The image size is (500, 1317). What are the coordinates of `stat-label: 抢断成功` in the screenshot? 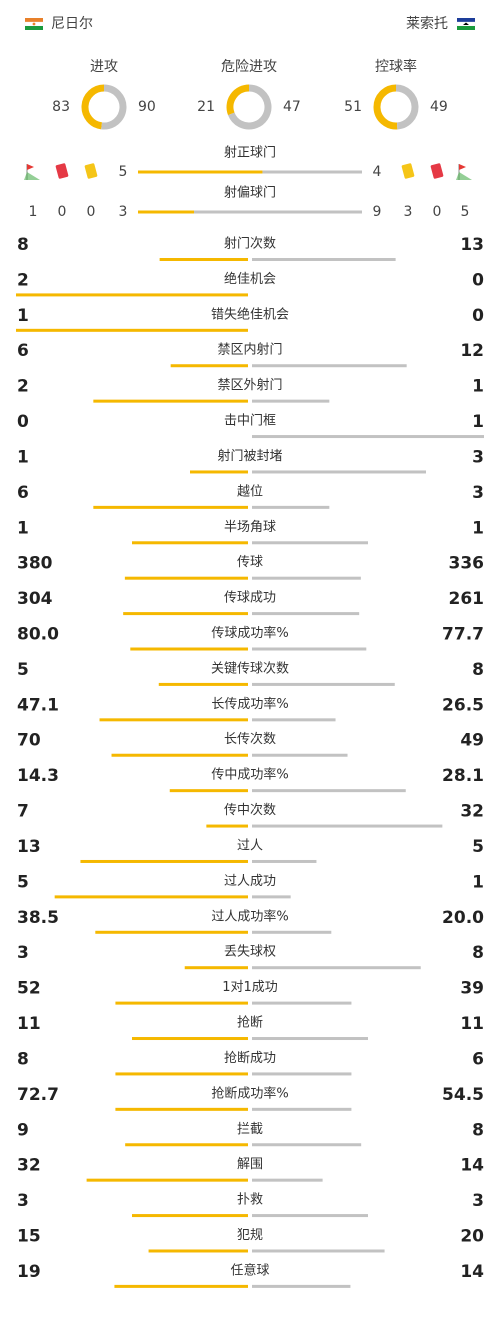 It's located at (250, 1058).